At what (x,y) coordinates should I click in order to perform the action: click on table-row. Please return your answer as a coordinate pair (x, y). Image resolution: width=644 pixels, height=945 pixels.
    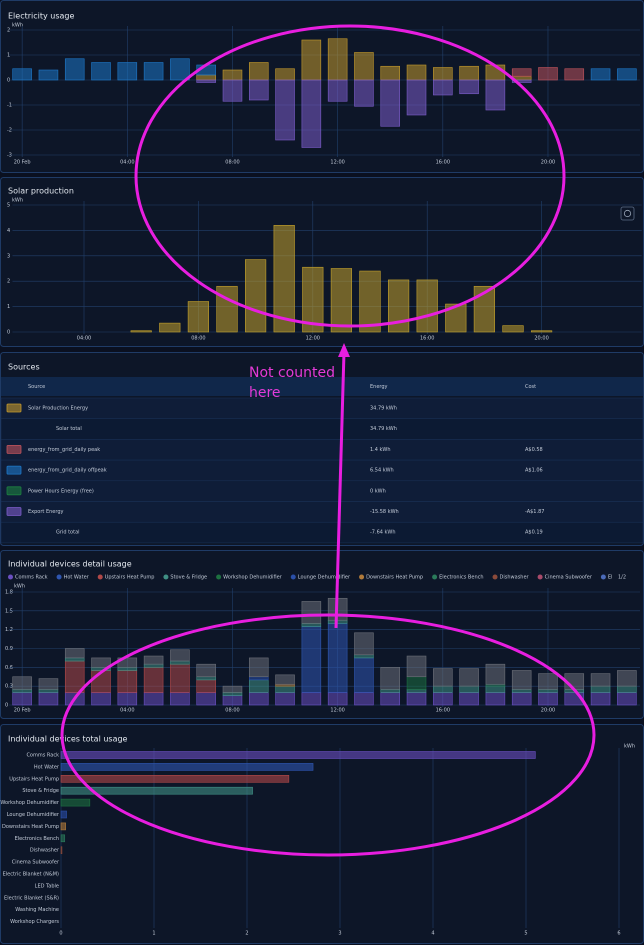
    Looking at the image, I should click on (322, 491).